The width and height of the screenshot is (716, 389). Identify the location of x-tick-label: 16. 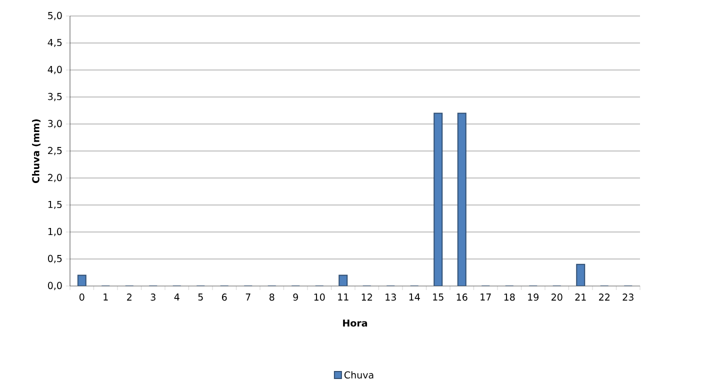
(462, 297).